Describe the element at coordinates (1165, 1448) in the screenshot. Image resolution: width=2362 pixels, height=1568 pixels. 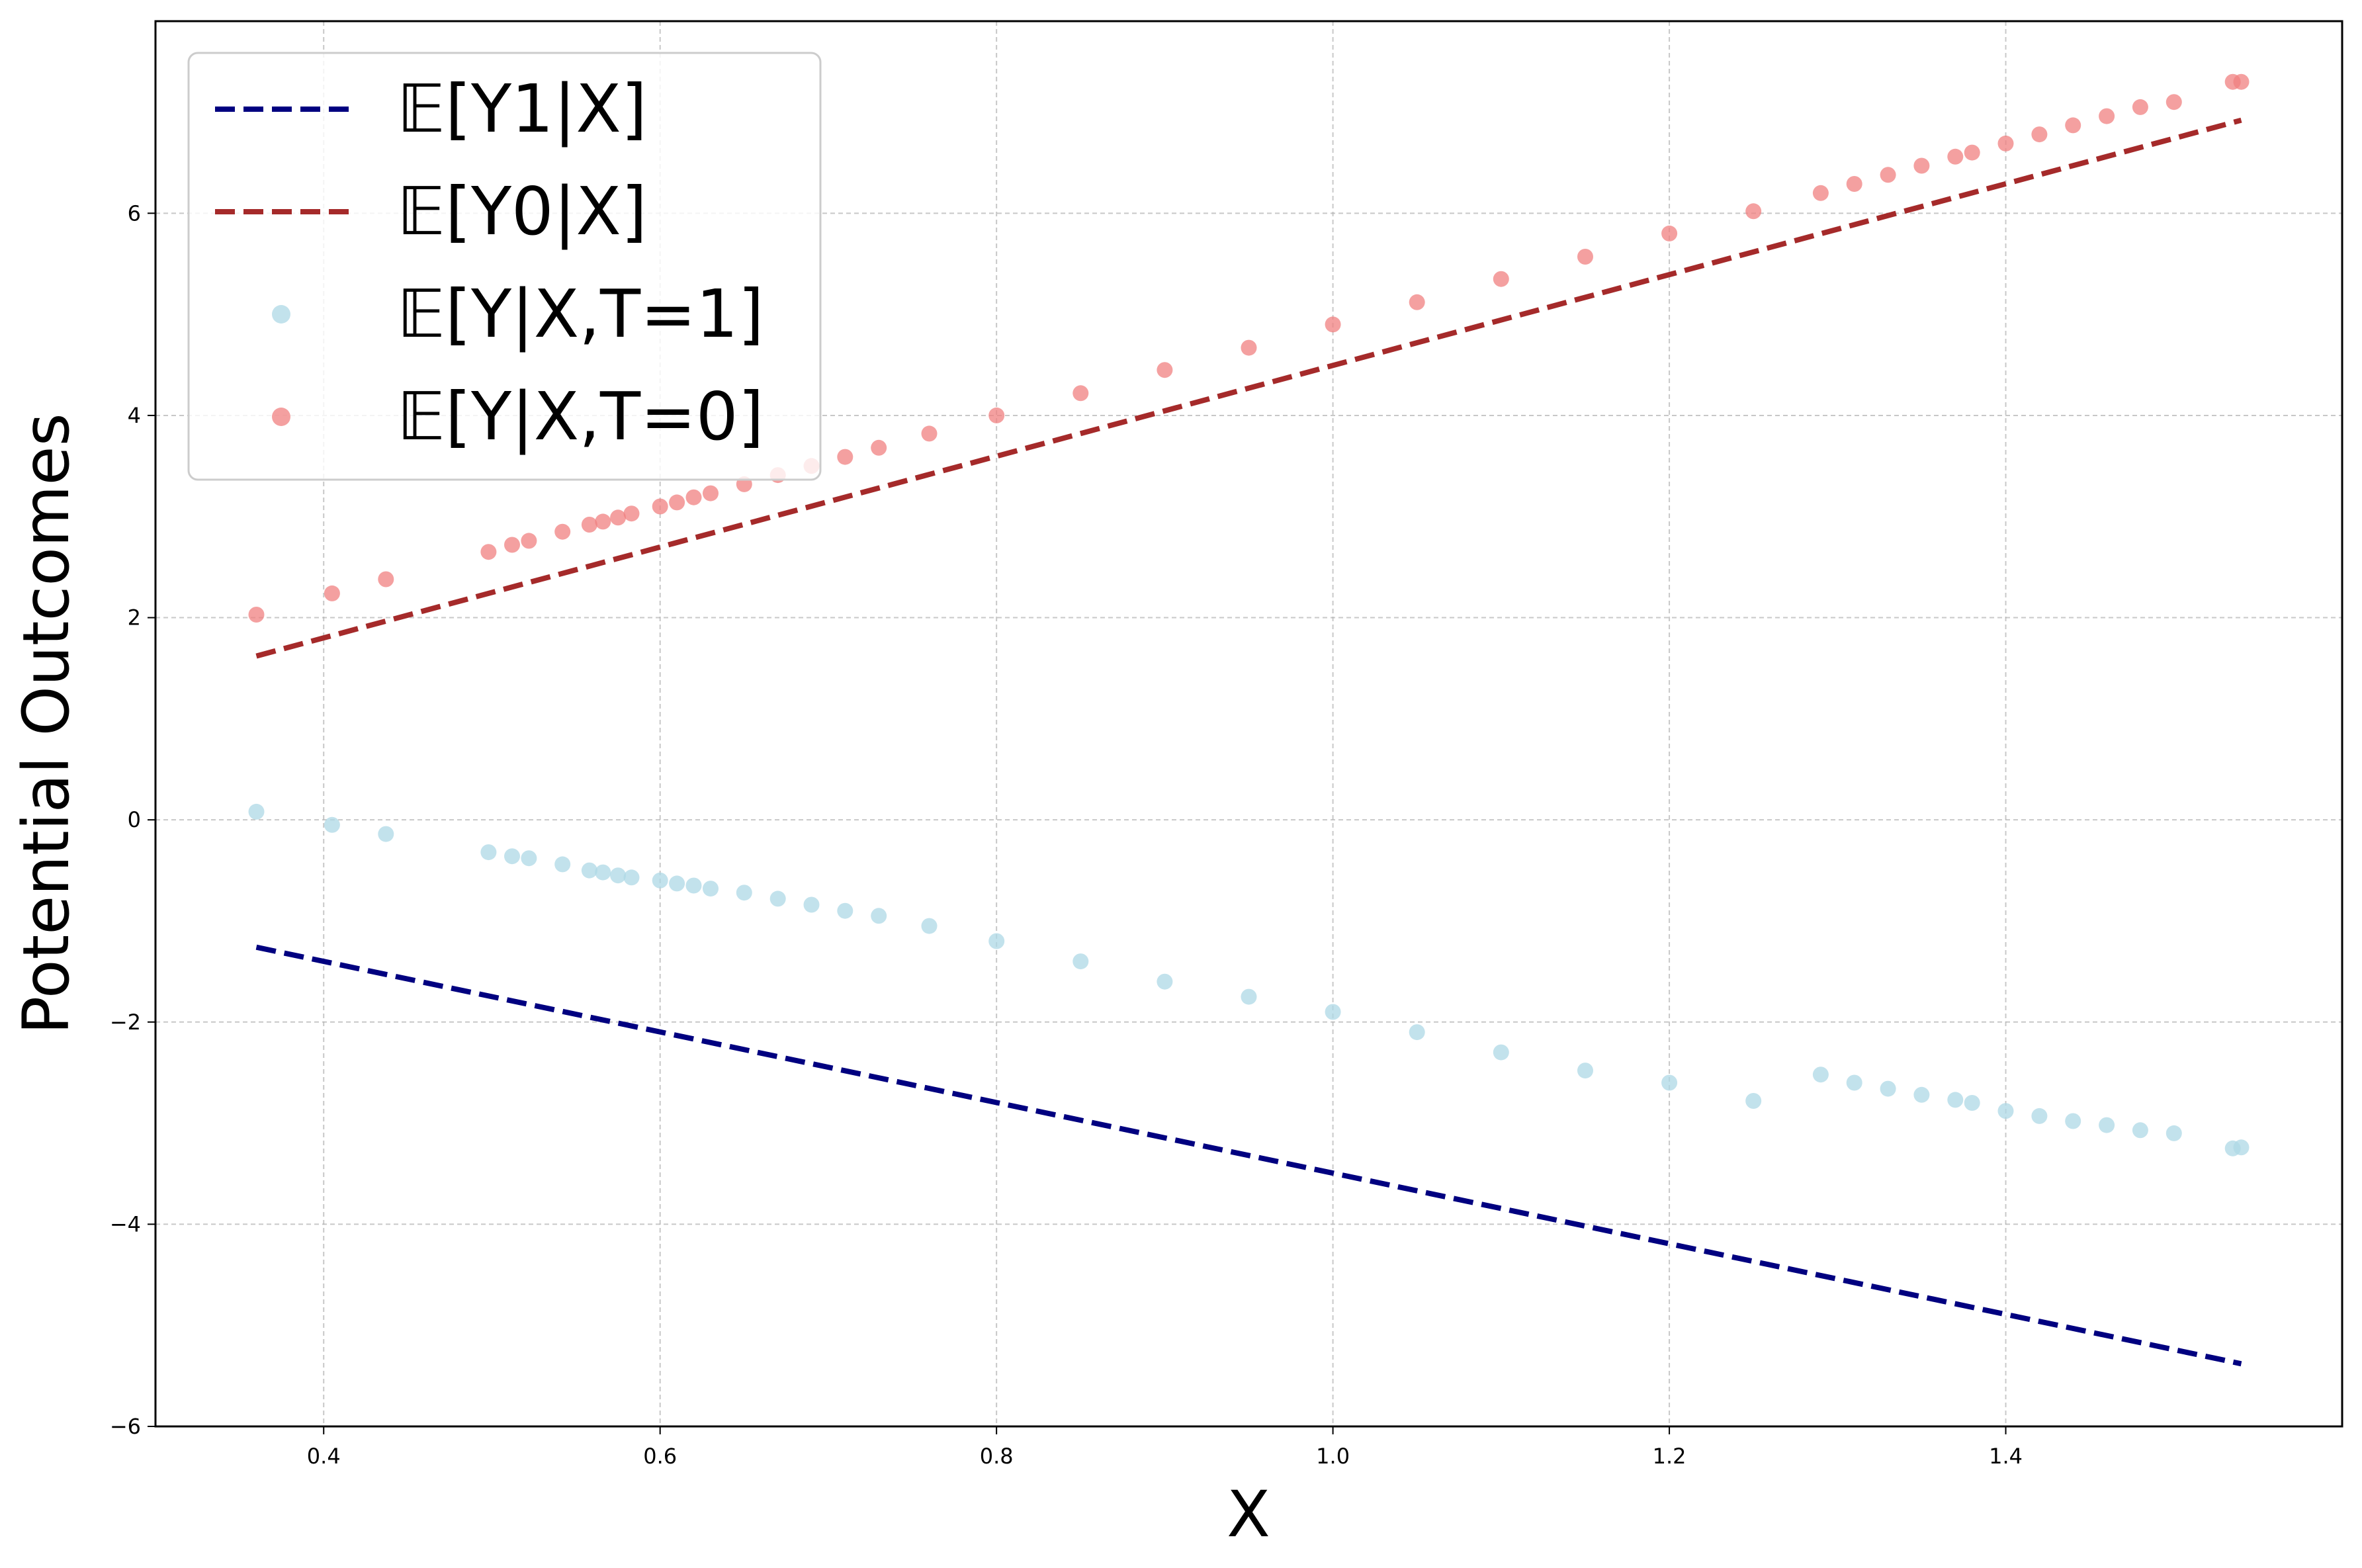
I see `x-axis-ticks: 0.4 0.6 0.8 1.0 1.2 1.4` at that location.